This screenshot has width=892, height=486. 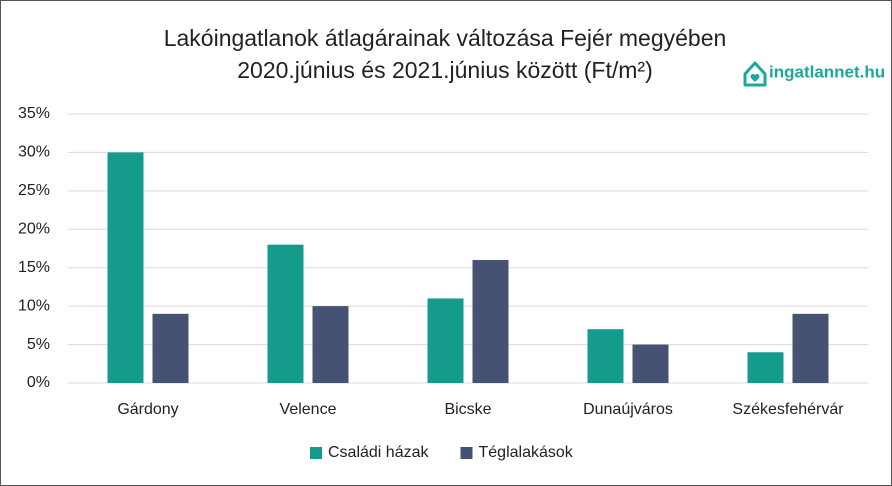 I want to click on x-tick-label: Velence, so click(x=308, y=409).